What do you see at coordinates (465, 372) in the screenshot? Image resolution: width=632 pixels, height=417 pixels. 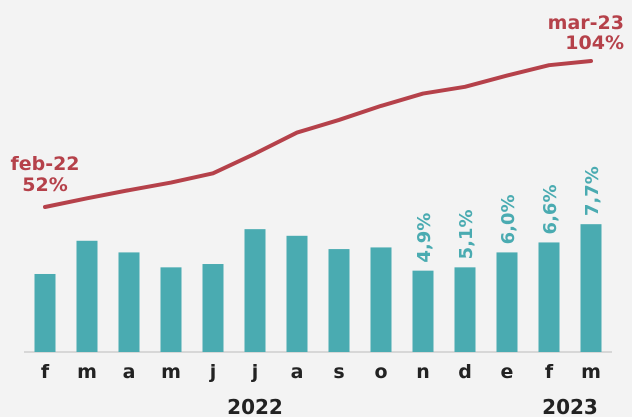 I see `x-tick-label: d` at bounding box center [465, 372].